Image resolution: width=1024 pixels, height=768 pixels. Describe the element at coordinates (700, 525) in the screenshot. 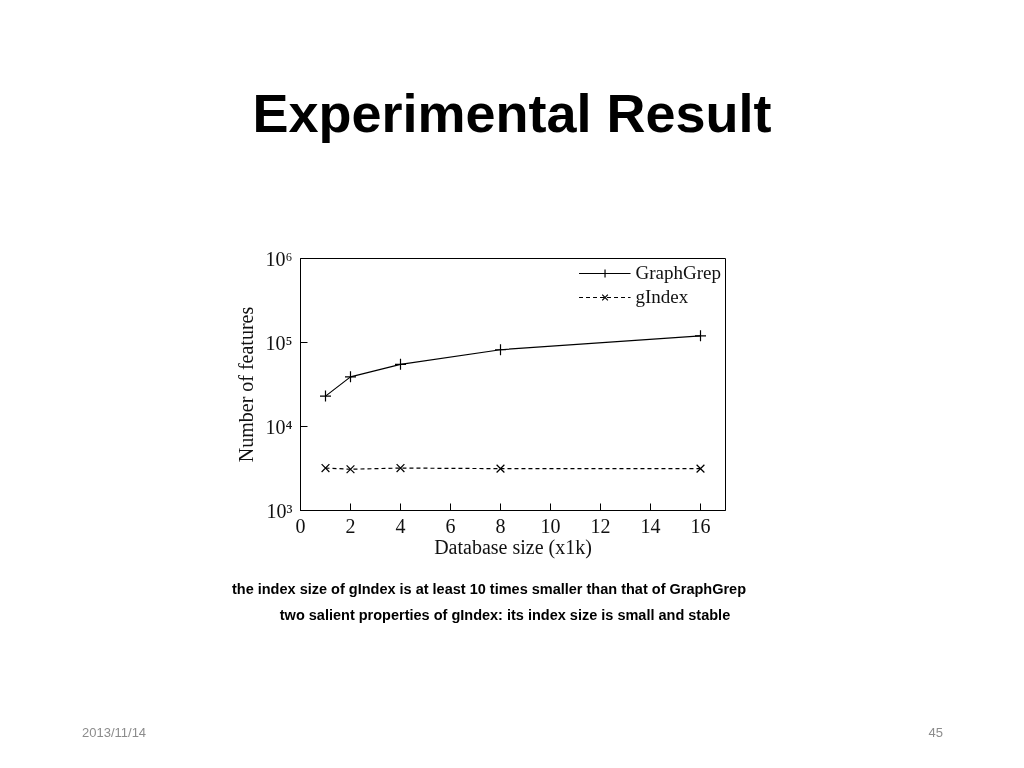

I see `x-tick-label: 16` at that location.